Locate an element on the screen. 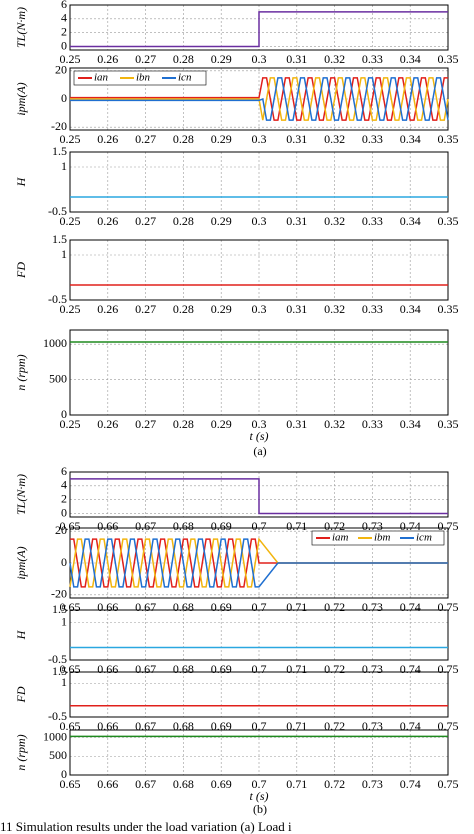 This screenshot has height=834, width=474. y-tick-label: -20 is located at coordinates (59, 594).